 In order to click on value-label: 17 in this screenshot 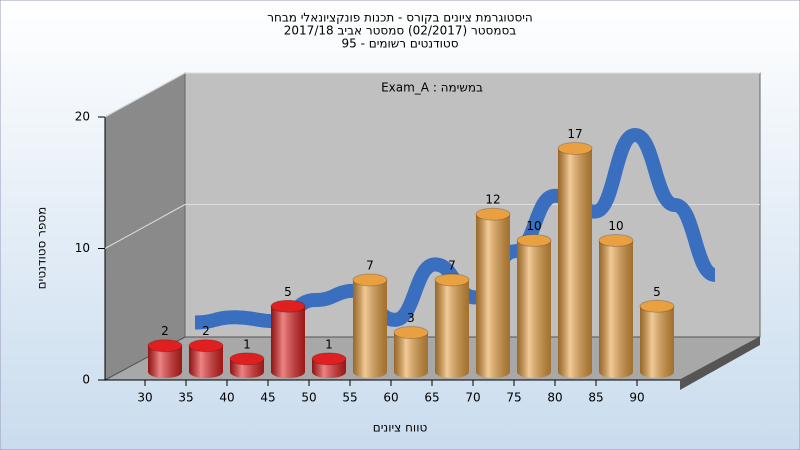, I will do `click(574, 134)`.